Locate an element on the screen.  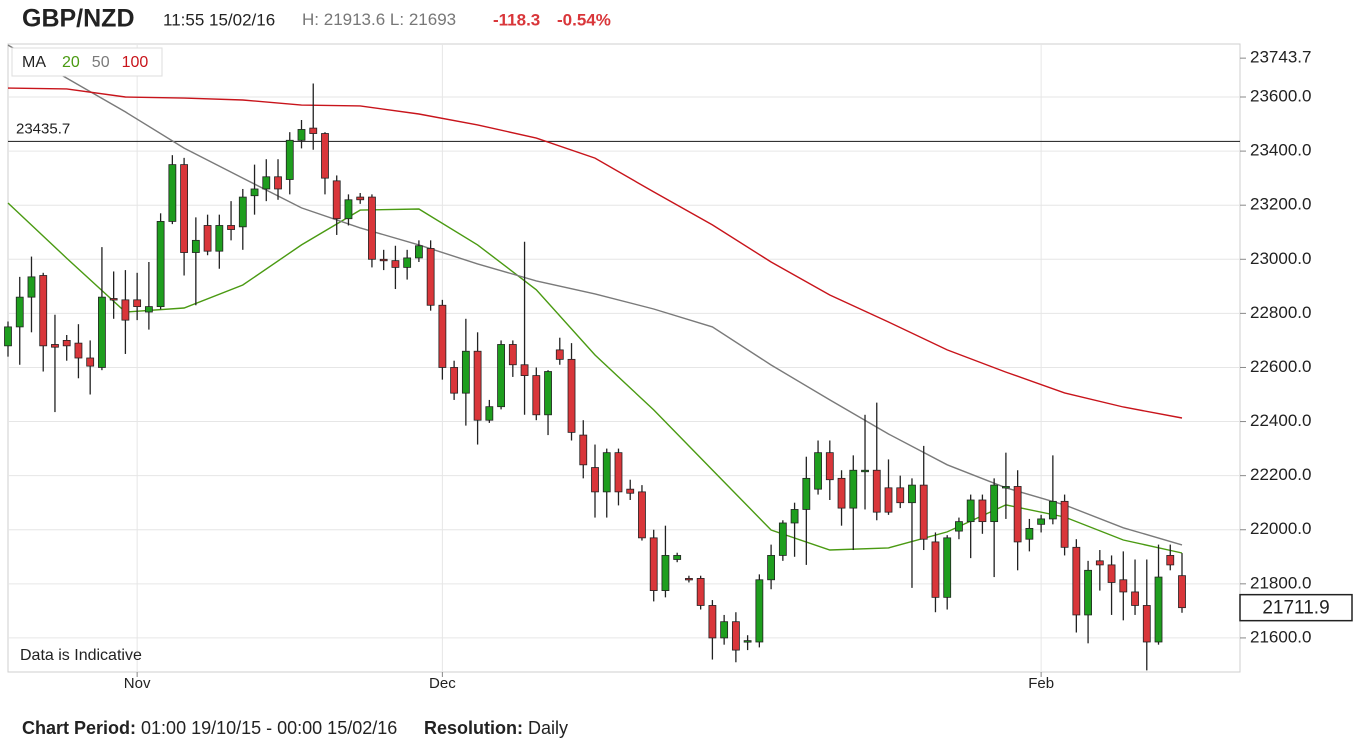
timestamp: 11:55 15/02/16 is located at coordinates (219, 19).